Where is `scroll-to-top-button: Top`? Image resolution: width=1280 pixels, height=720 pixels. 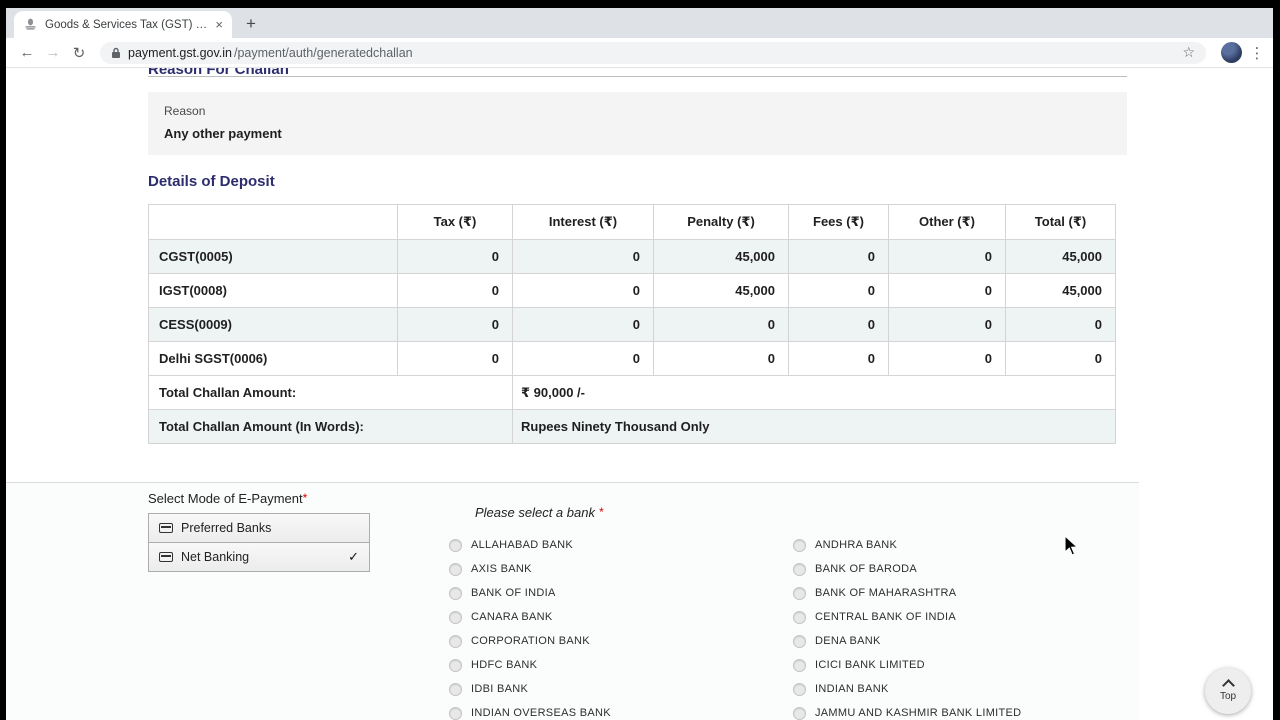 scroll-to-top-button: Top is located at coordinates (1228, 691).